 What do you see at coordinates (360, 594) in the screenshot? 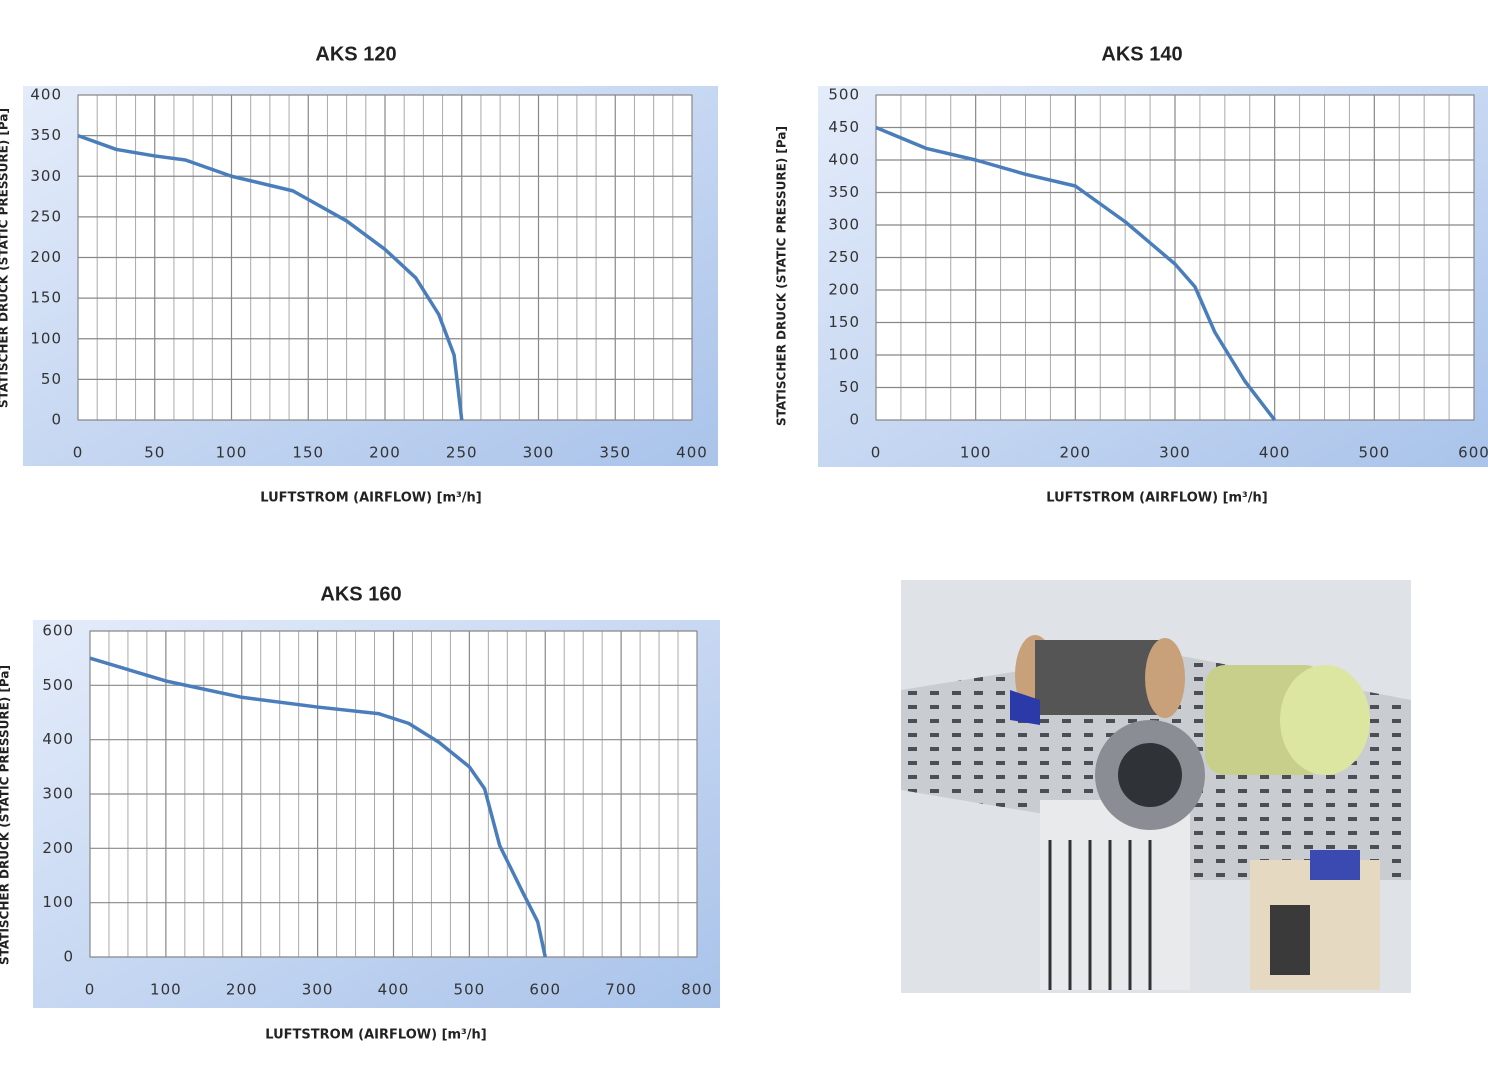
I see `chart-title: AKS 160` at bounding box center [360, 594].